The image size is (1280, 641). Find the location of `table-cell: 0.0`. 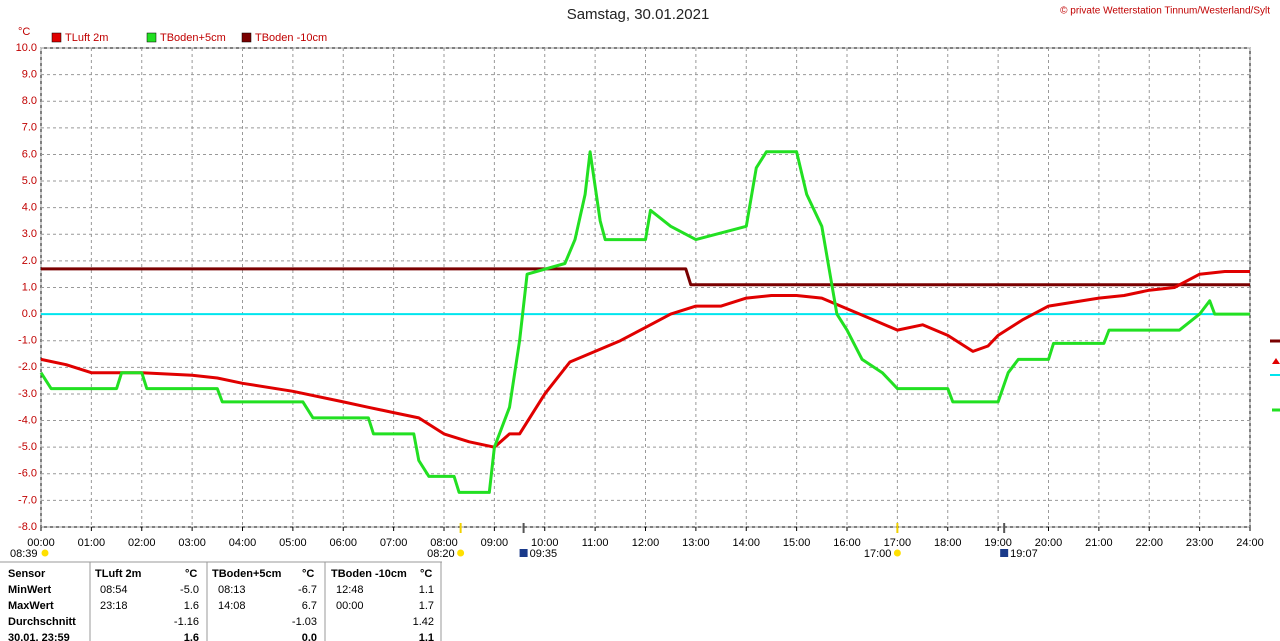

table-cell: 0.0 is located at coordinates (309, 636).